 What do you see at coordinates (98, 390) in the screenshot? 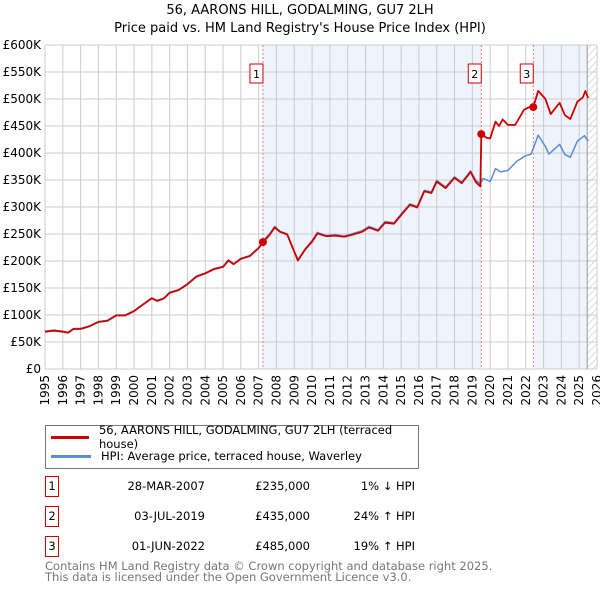
I see `x-tick-label: 1998` at bounding box center [98, 390].